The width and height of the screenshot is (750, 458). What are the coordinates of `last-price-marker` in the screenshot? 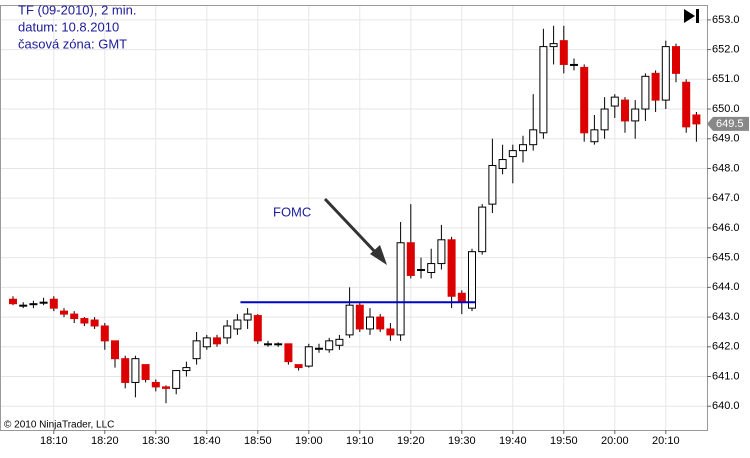 It's located at (728, 123).